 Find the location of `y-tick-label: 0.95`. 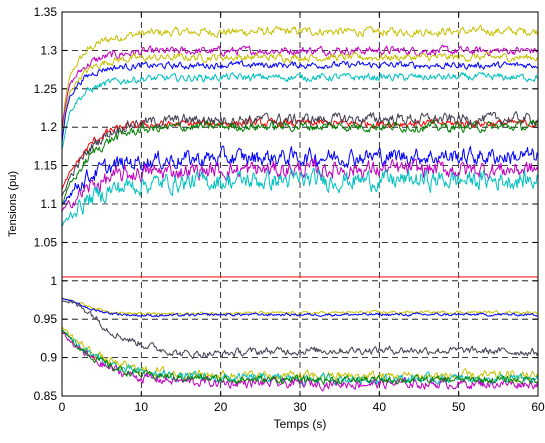

y-tick-label: 0.95 is located at coordinates (46, 319).